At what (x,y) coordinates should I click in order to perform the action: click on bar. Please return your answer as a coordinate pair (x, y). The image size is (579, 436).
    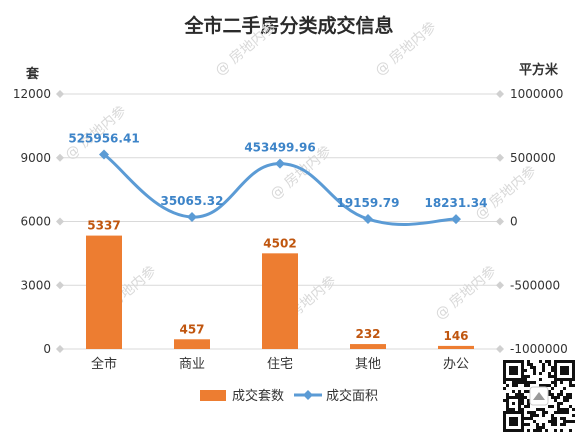
    Looking at the image, I should click on (192, 344).